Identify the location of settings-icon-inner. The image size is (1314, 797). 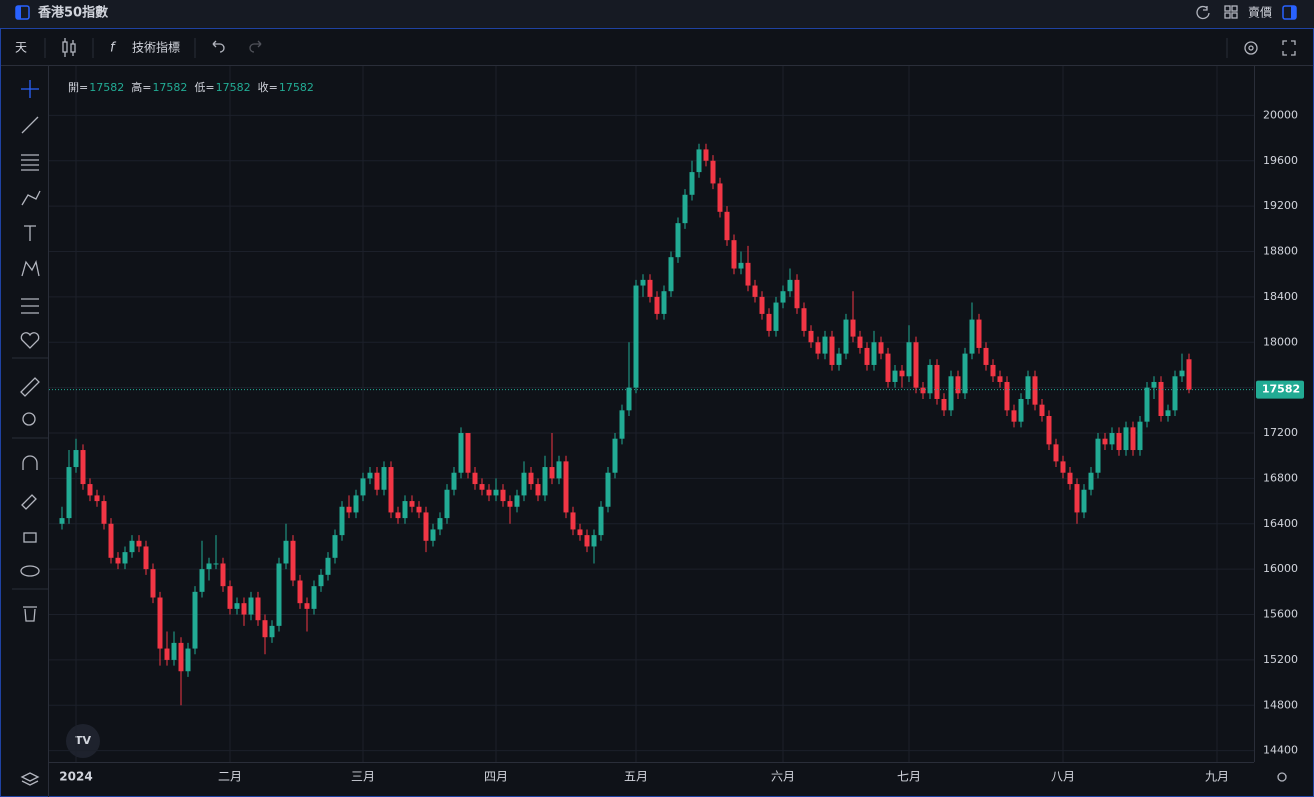
(1251, 48).